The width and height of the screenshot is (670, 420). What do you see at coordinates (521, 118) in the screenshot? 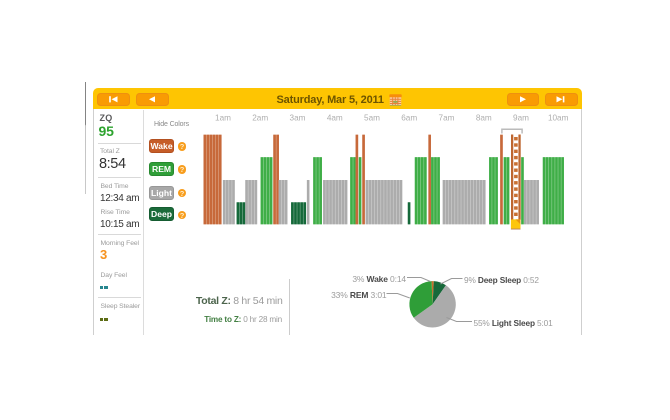
I see `svg-text: 9am` at bounding box center [521, 118].